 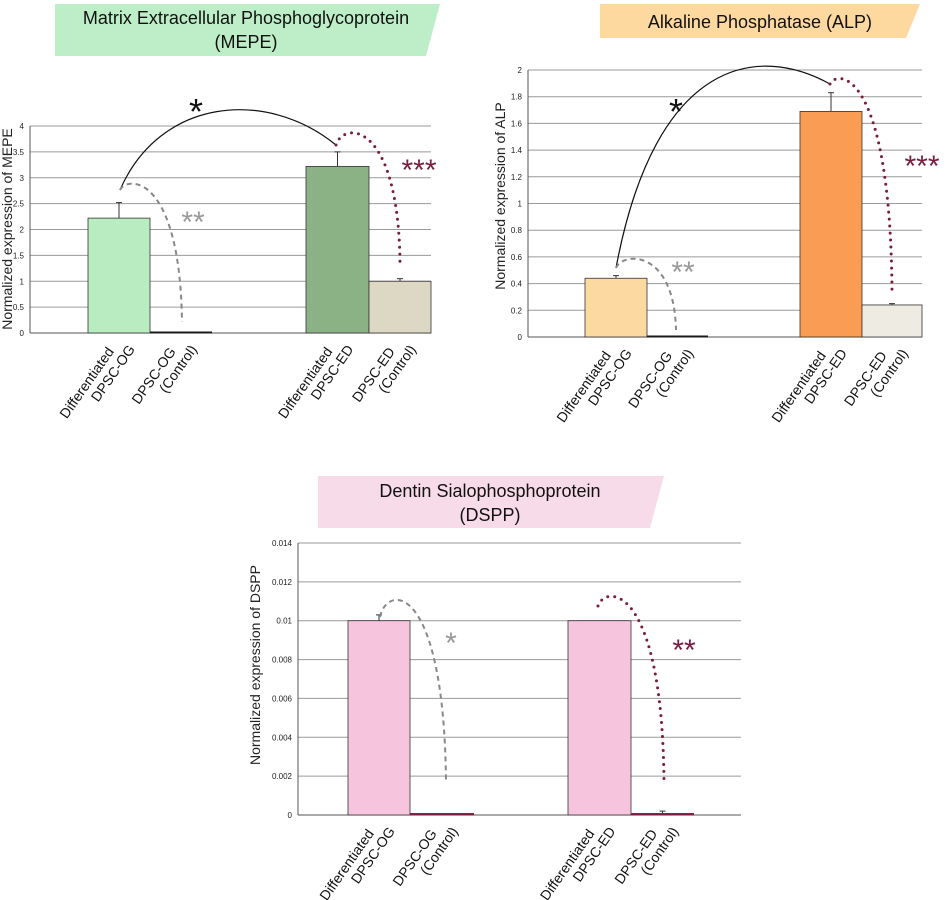 I want to click on y-tick-label: 0.8, so click(x=517, y=230).